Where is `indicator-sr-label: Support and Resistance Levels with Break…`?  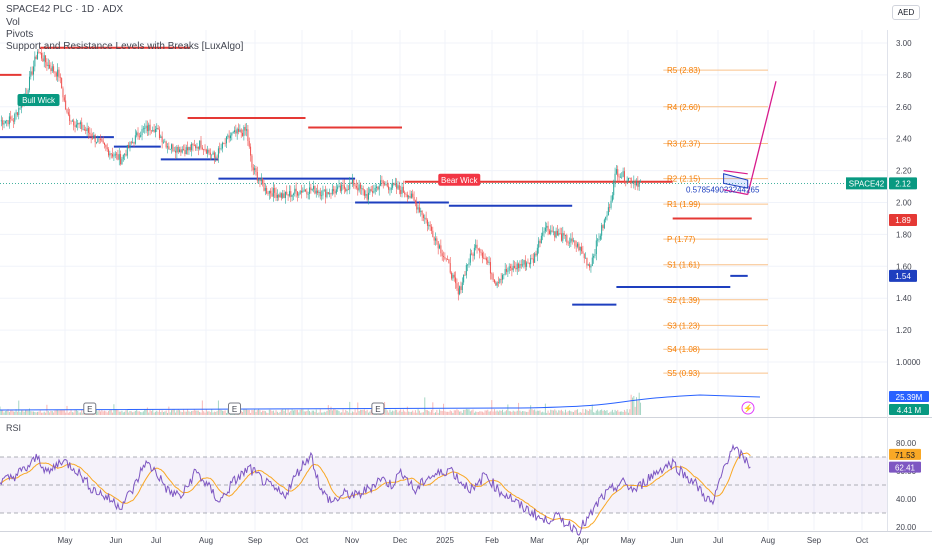 indicator-sr-label: Support and Resistance Levels with Break… is located at coordinates (125, 46).